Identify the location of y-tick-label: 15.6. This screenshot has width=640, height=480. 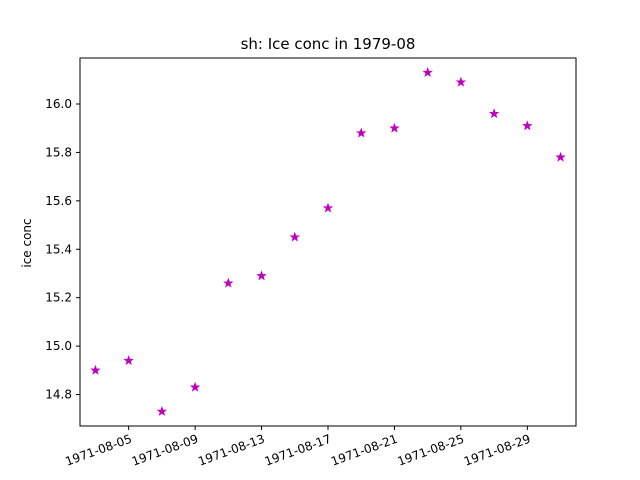
(58, 201).